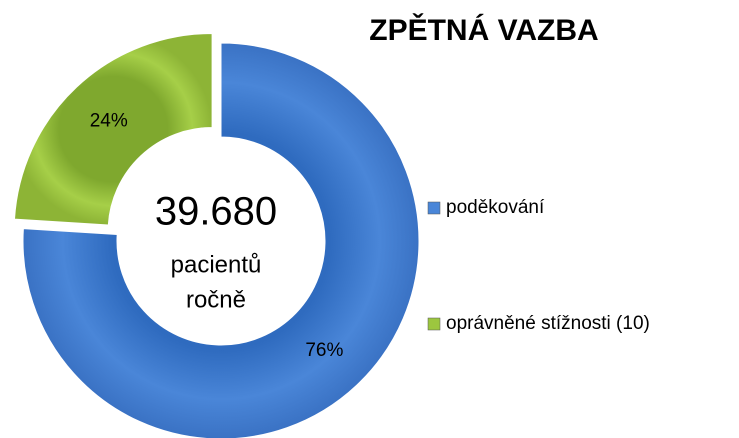 The width and height of the screenshot is (739, 438). Describe the element at coordinates (483, 30) in the screenshot. I see `chart-title: ZPĚTNÁ VAZBA` at that location.